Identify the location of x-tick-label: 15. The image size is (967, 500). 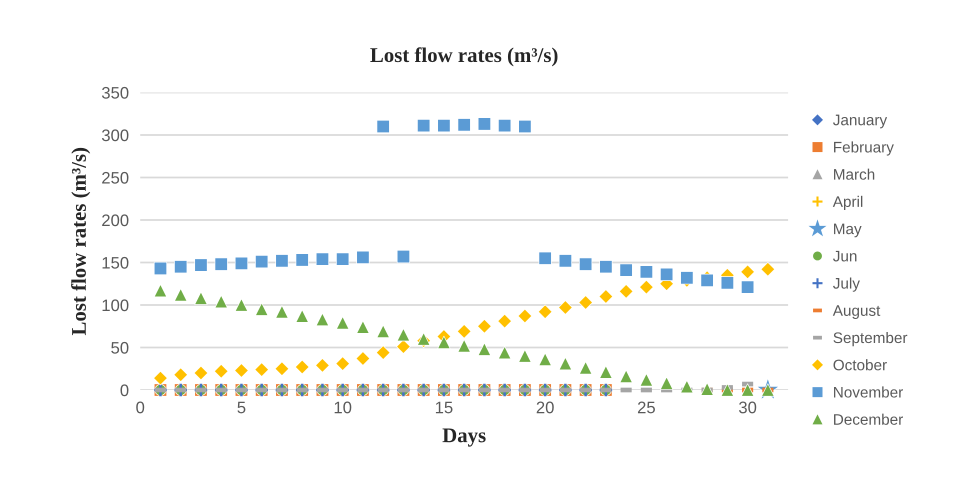
(444, 408).